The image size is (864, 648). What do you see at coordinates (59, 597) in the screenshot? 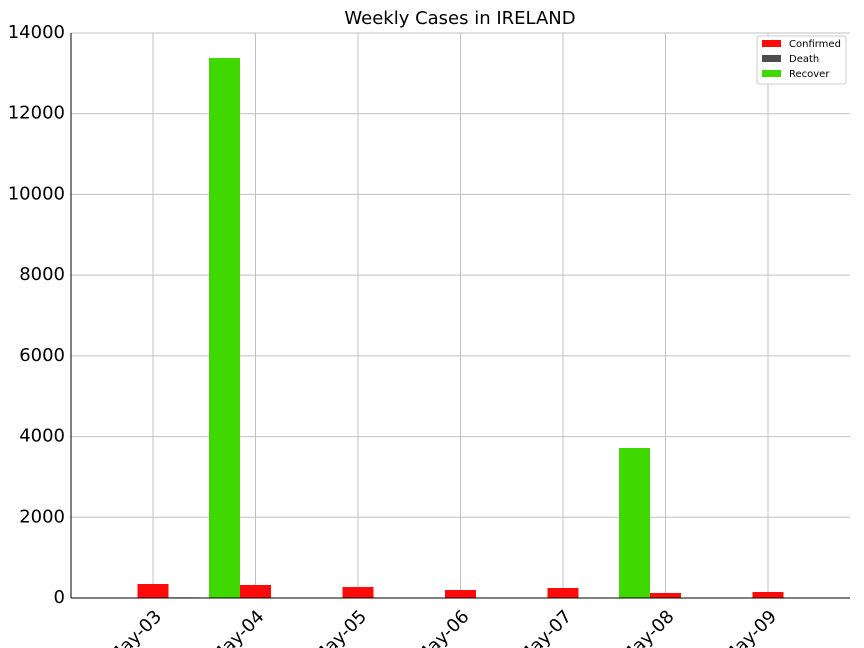
I see `y-tick-label: 0` at bounding box center [59, 597].